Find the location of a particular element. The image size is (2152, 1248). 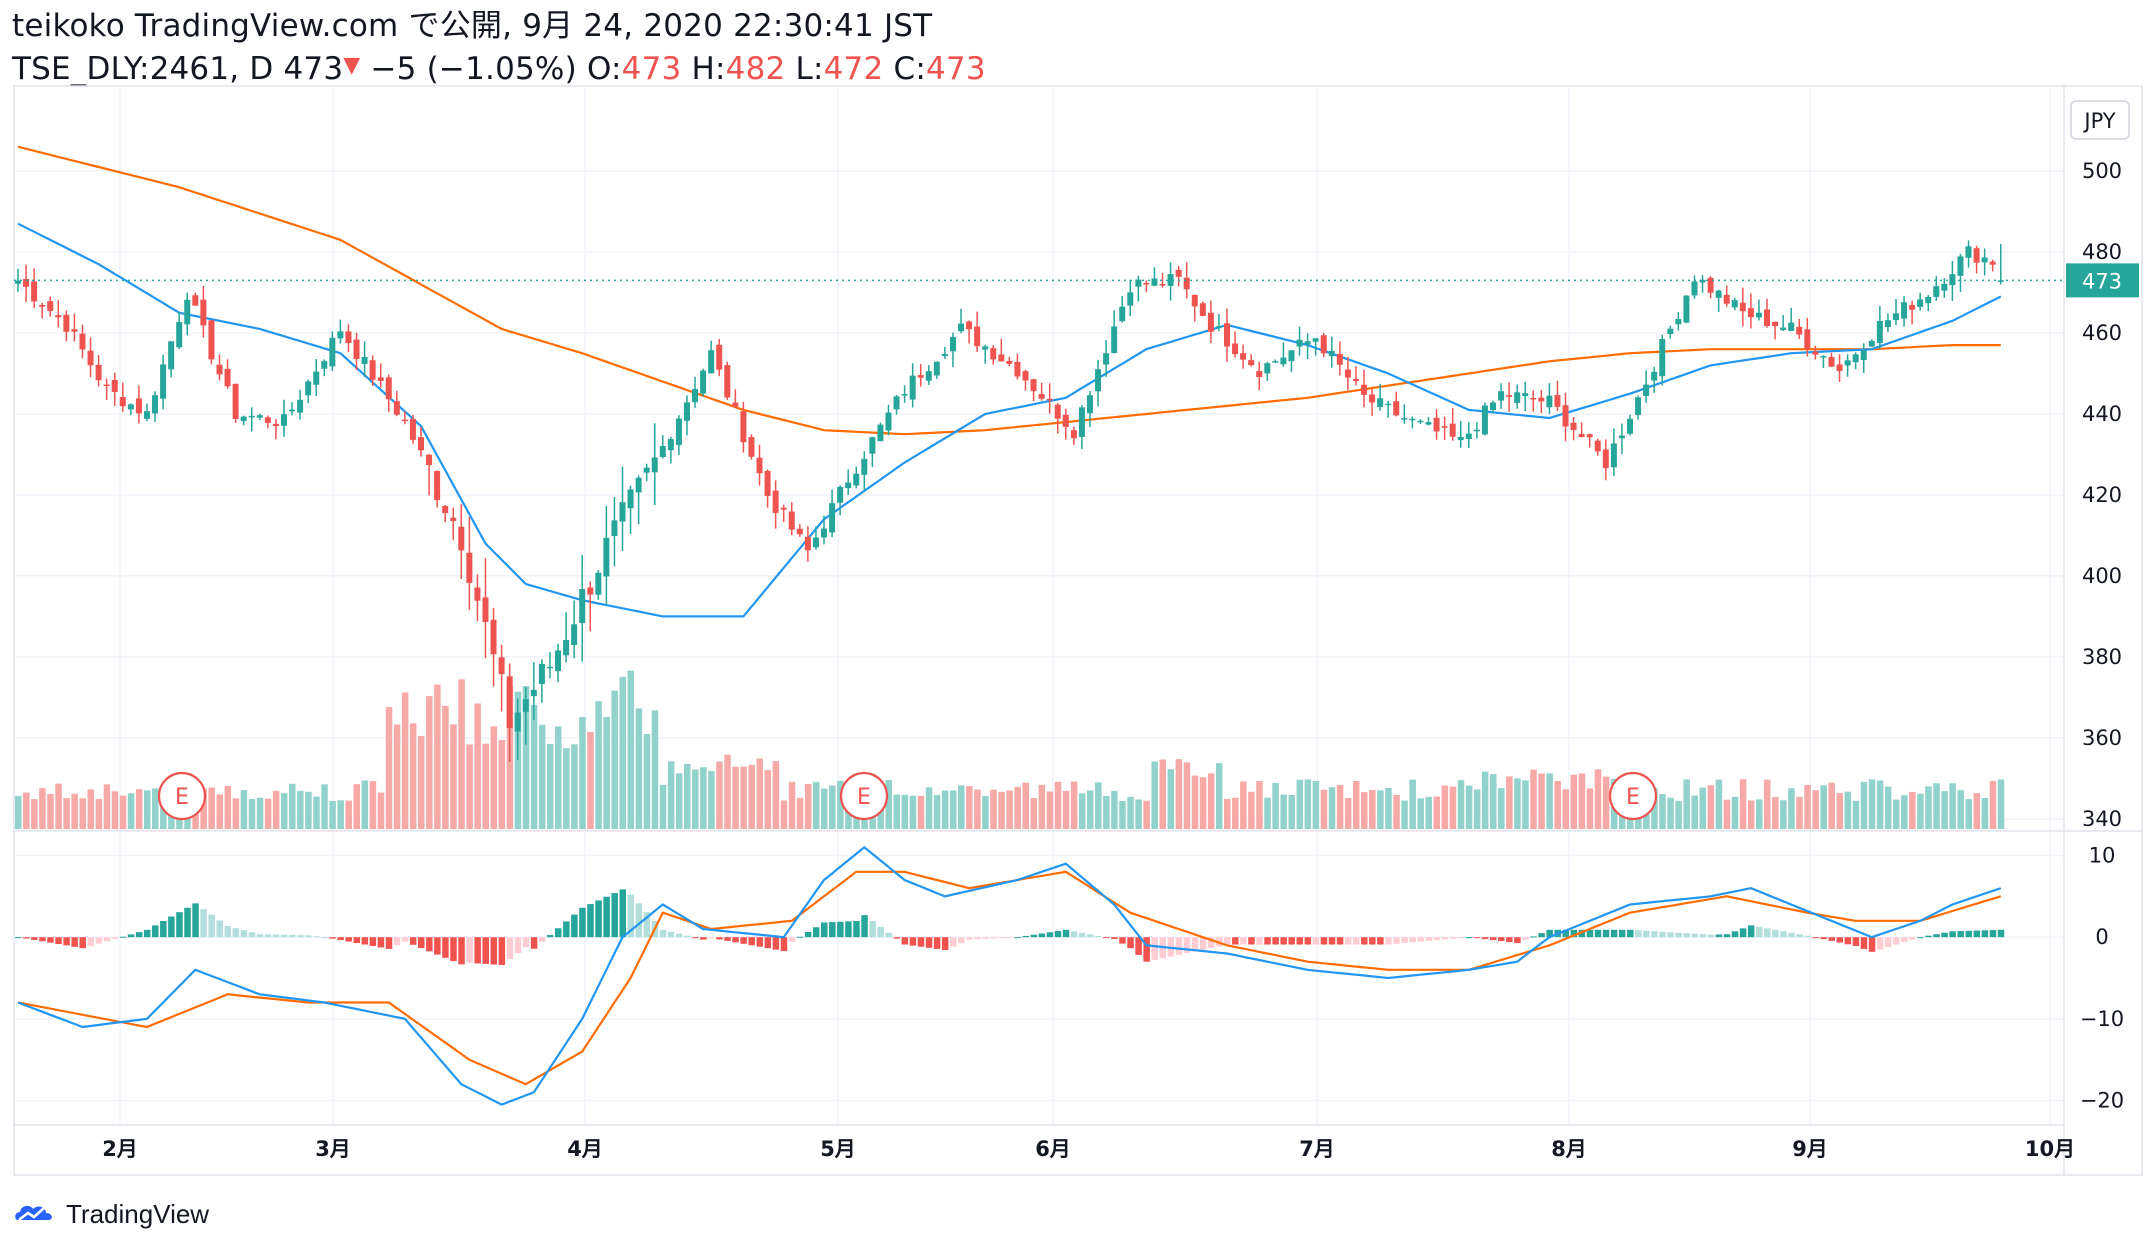

close-value: 473 is located at coordinates (955, 69).